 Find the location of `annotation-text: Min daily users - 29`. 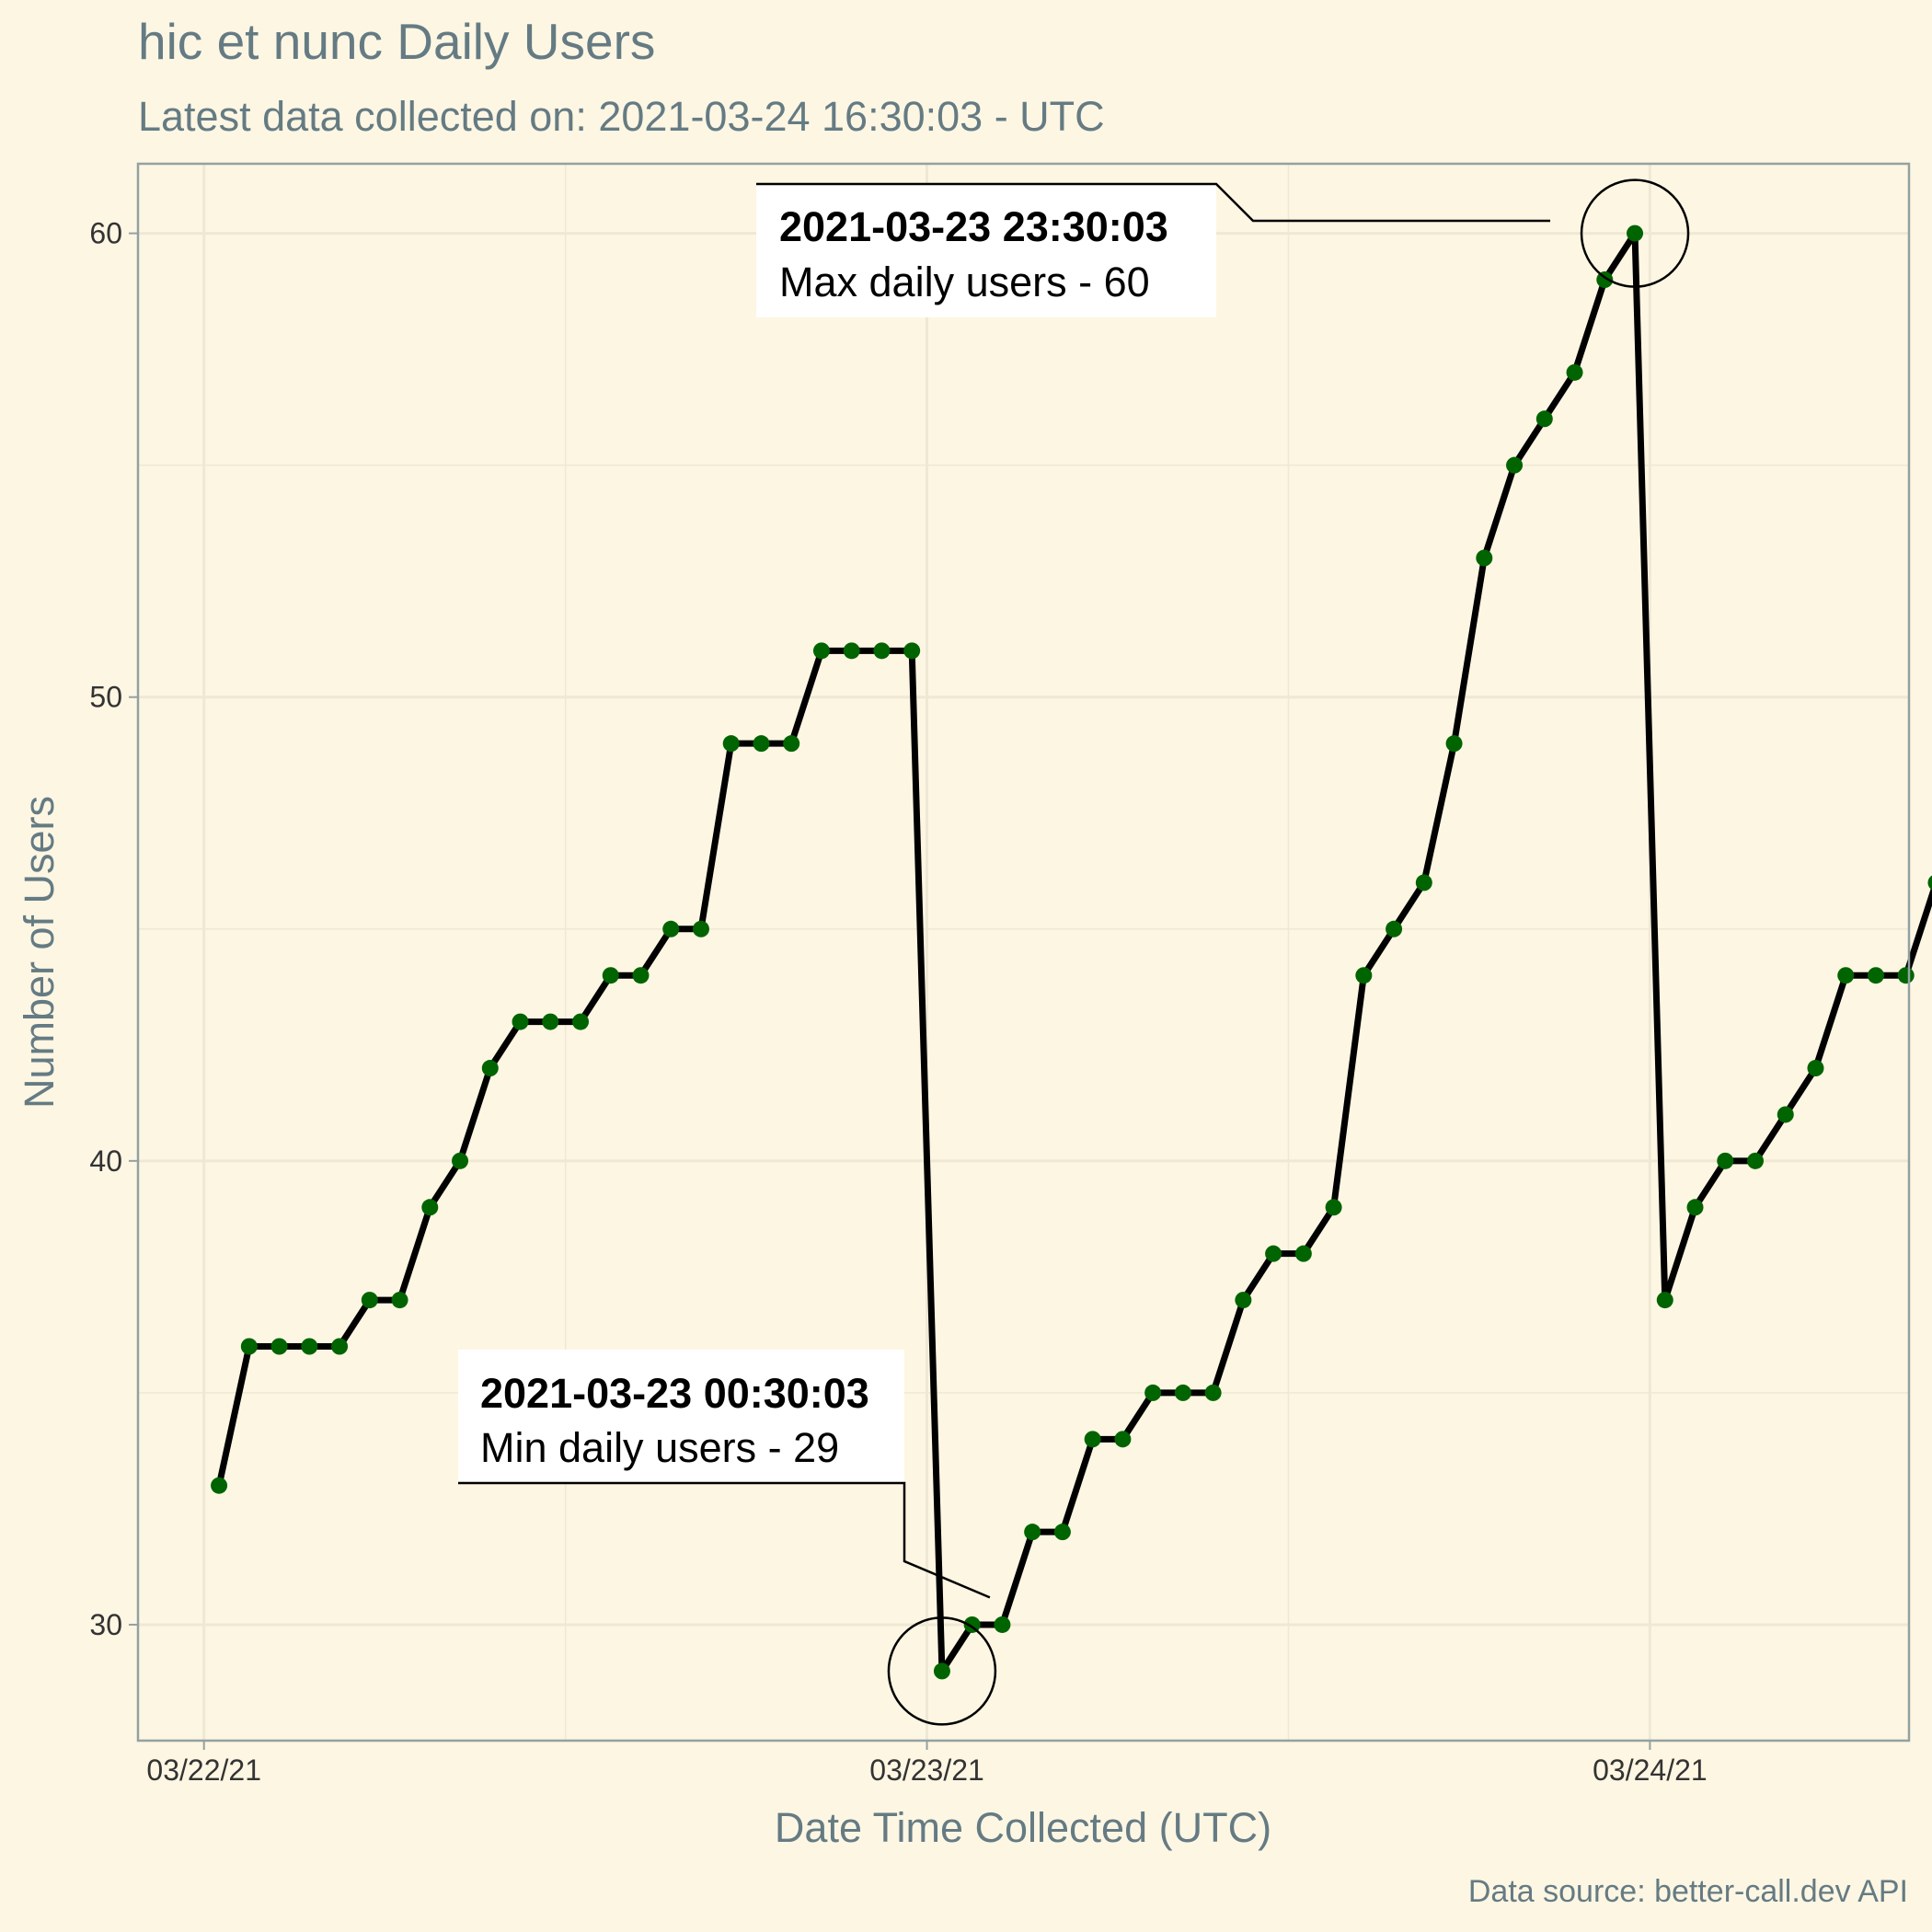

annotation-text: Min daily users - 29 is located at coordinates (659, 1447).